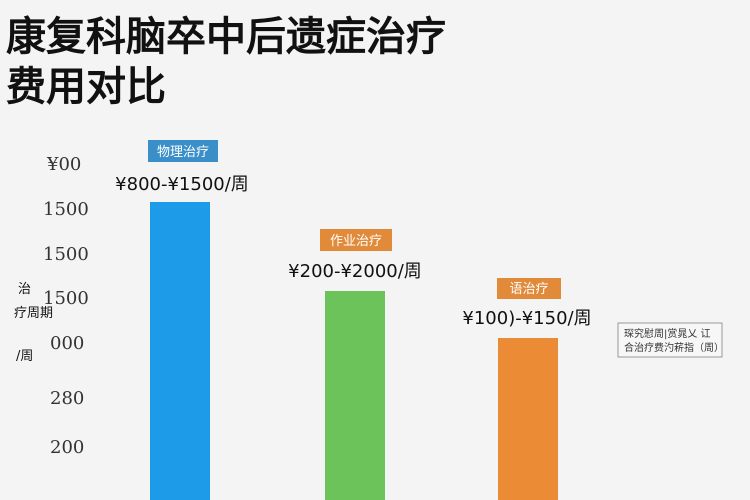 The width and height of the screenshot is (750, 500). I want to click on note-box, so click(670, 340).